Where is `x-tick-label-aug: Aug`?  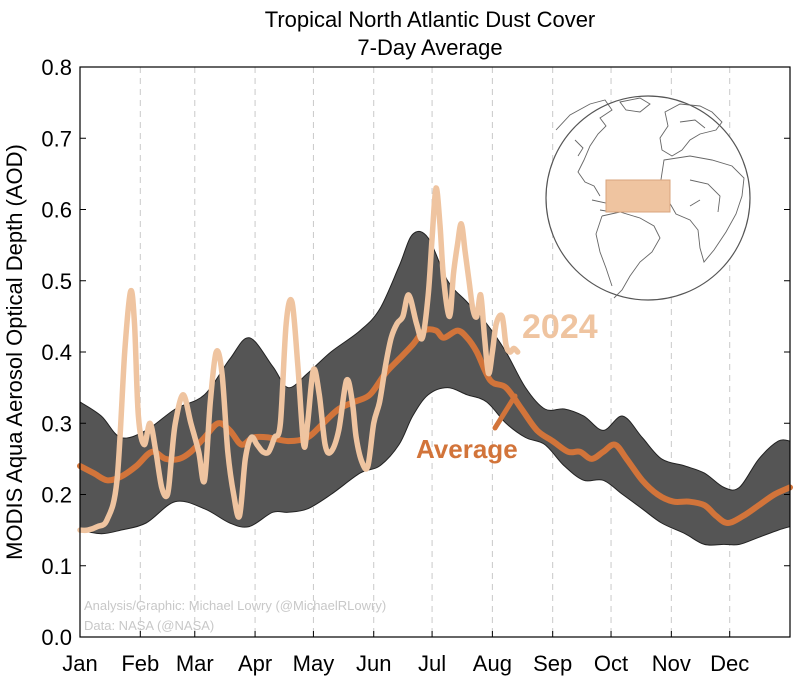 x-tick-label-aug: Aug is located at coordinates (492, 663).